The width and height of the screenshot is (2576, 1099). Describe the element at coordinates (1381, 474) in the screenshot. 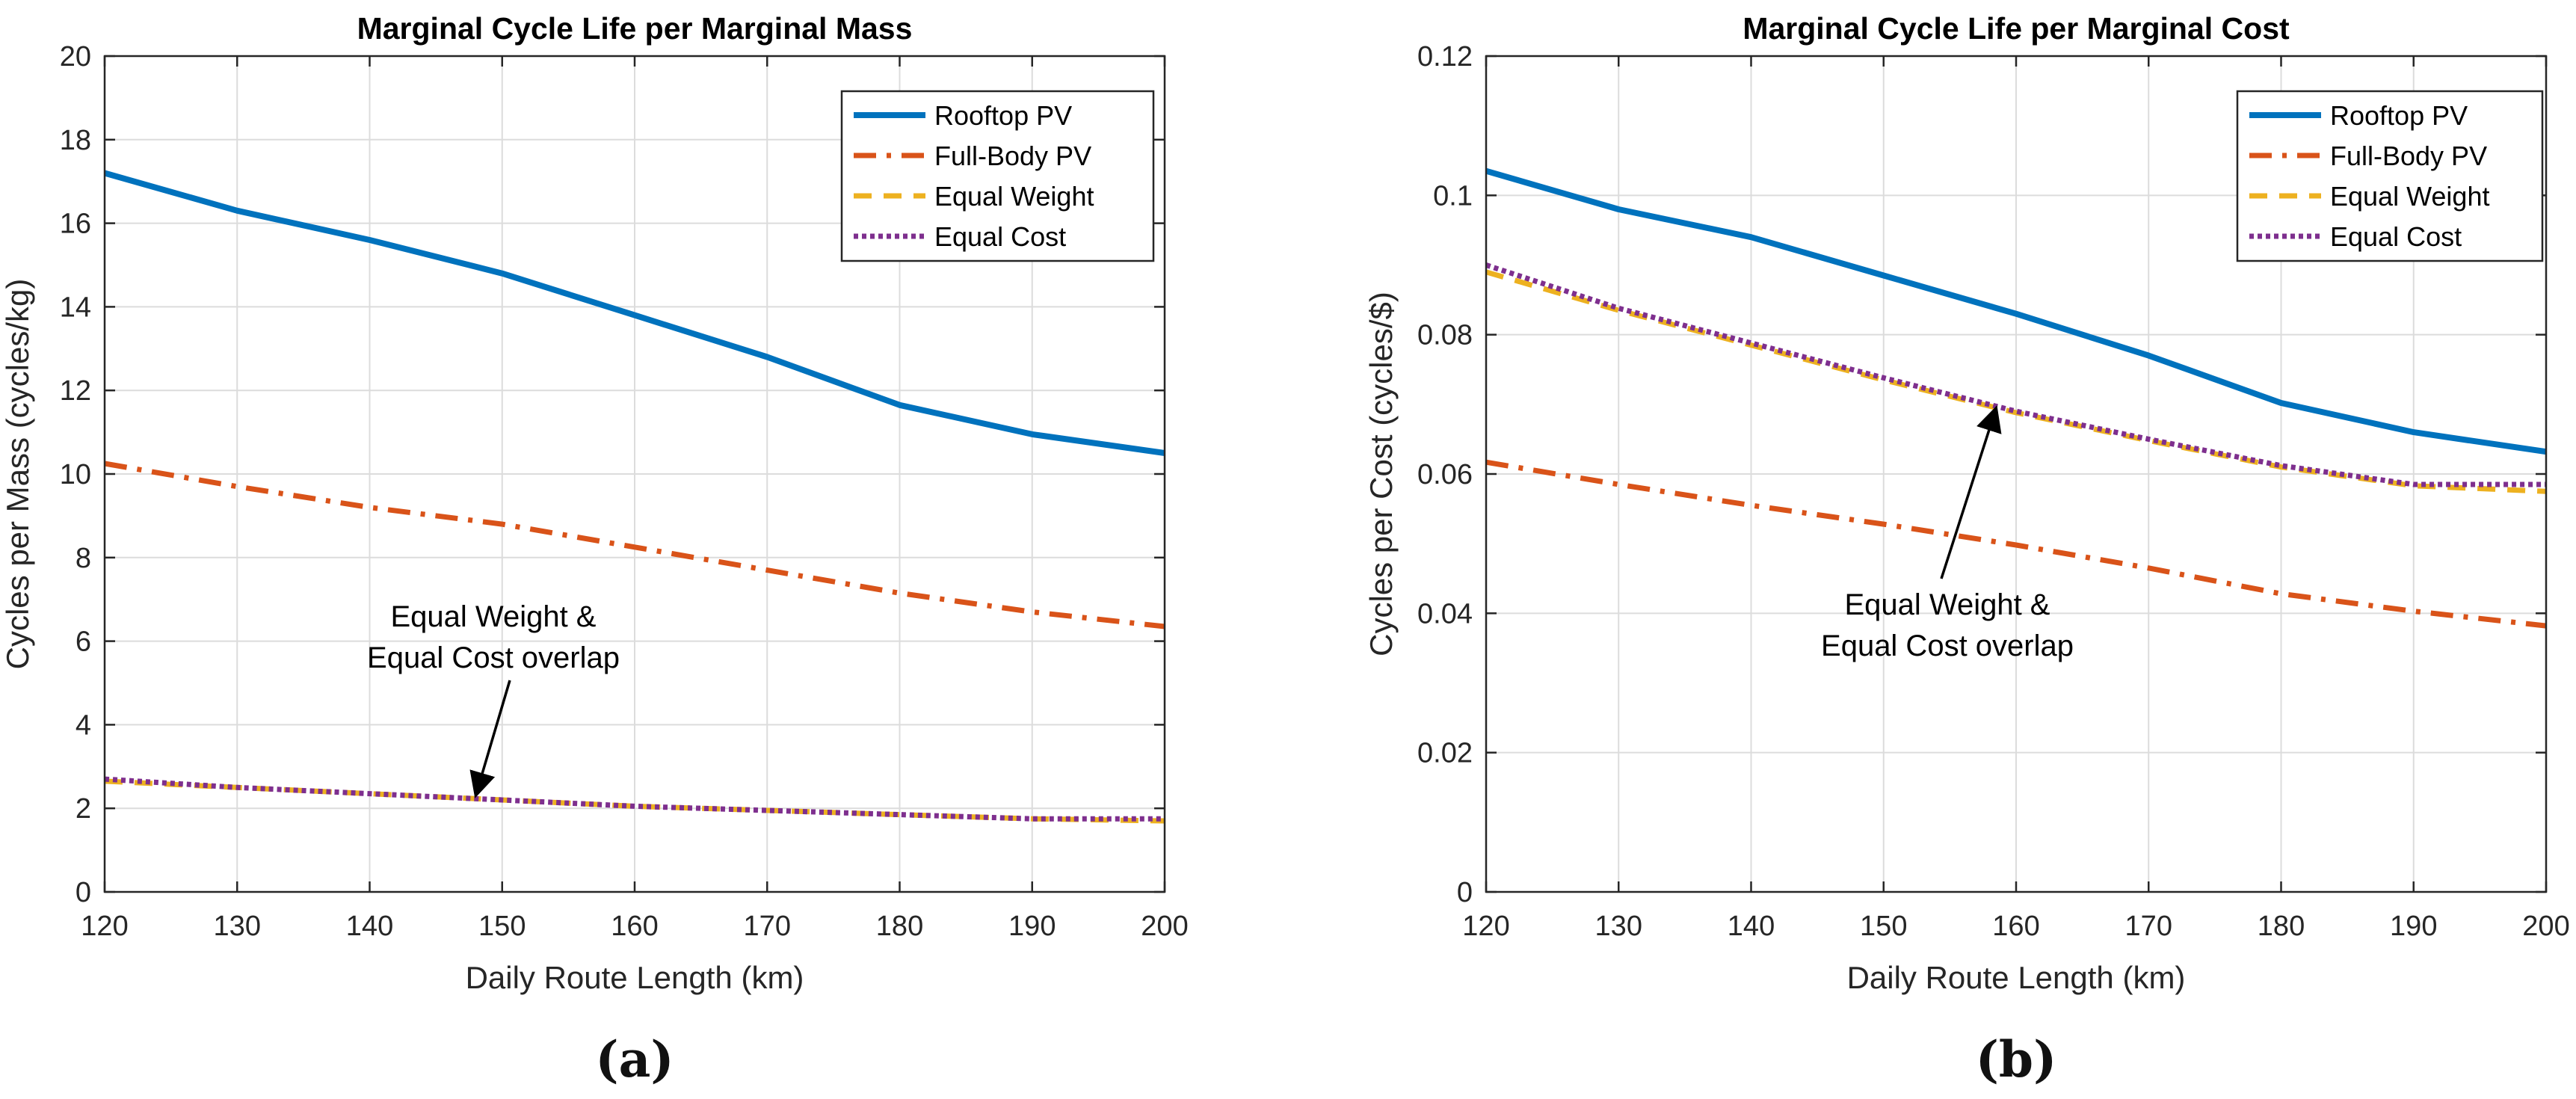

I see `y-axis-label: Cycles per Cost (cycles/$)` at that location.